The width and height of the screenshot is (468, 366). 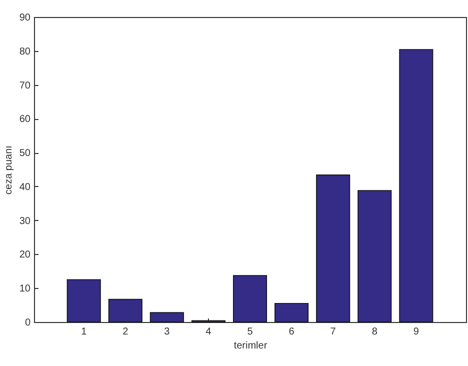 What do you see at coordinates (84, 332) in the screenshot?
I see `x-tick-label: 1` at bounding box center [84, 332].